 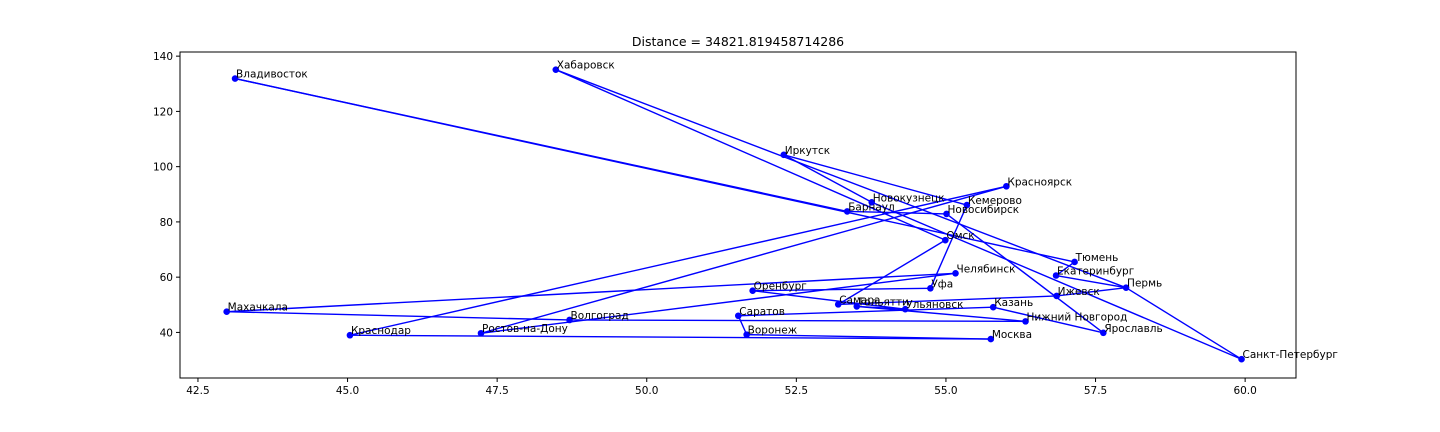 What do you see at coordinates (197, 391) in the screenshot?
I see `x-tick-label: 42.5` at bounding box center [197, 391].